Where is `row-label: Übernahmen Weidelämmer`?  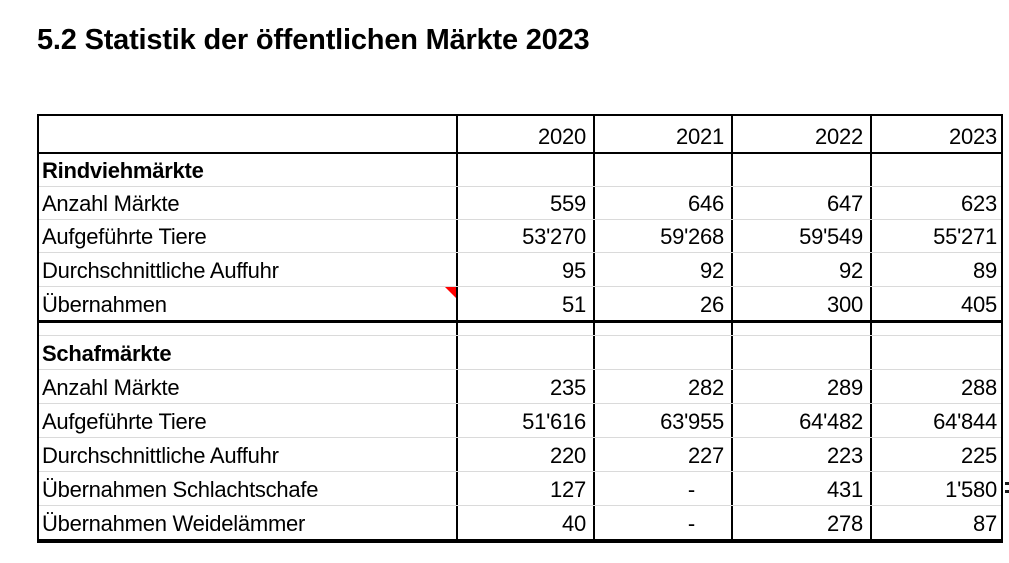
row-label: Übernahmen Weidelämmer is located at coordinates (248, 522).